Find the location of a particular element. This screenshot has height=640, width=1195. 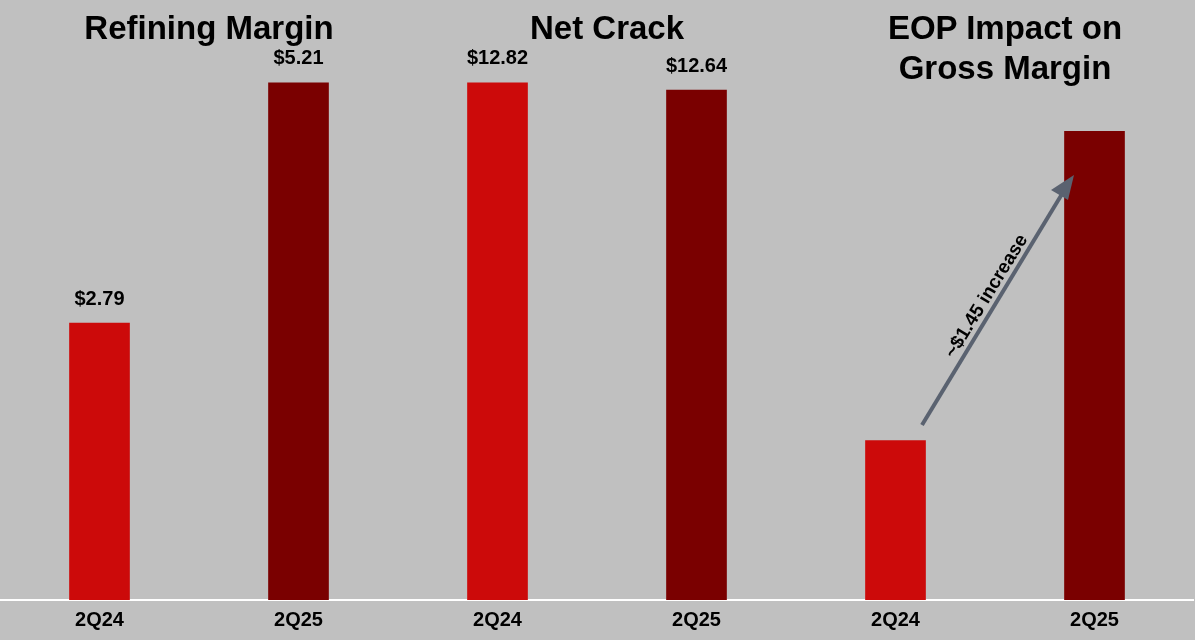

data-label: $12.82 is located at coordinates (497, 57).